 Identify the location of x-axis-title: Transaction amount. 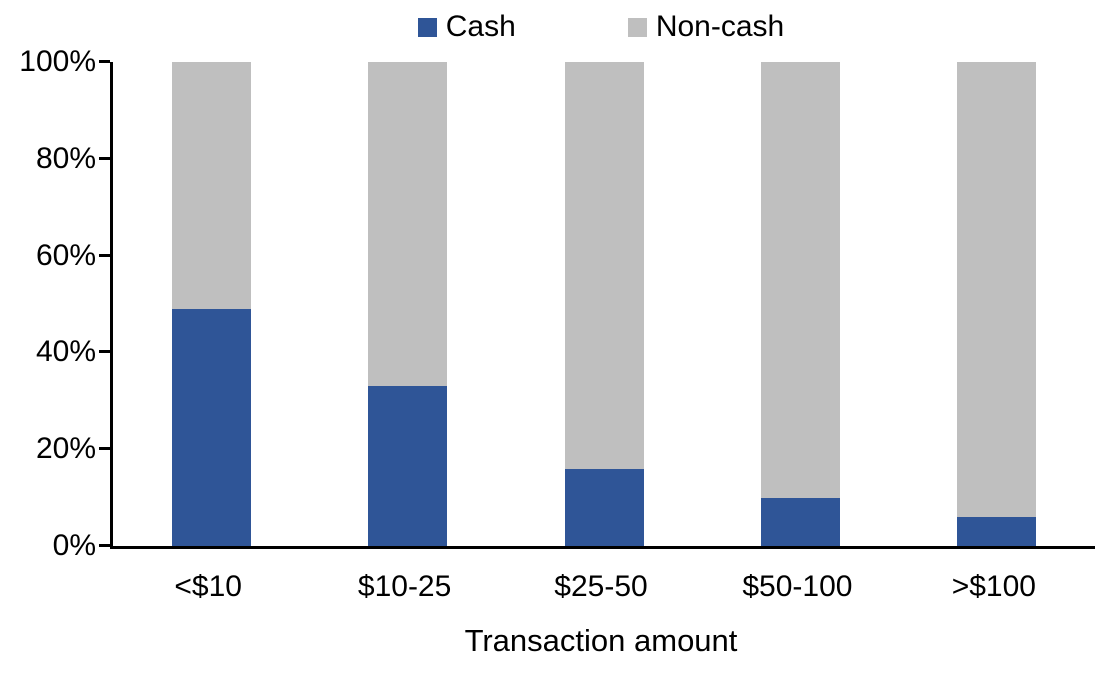
(601, 640).